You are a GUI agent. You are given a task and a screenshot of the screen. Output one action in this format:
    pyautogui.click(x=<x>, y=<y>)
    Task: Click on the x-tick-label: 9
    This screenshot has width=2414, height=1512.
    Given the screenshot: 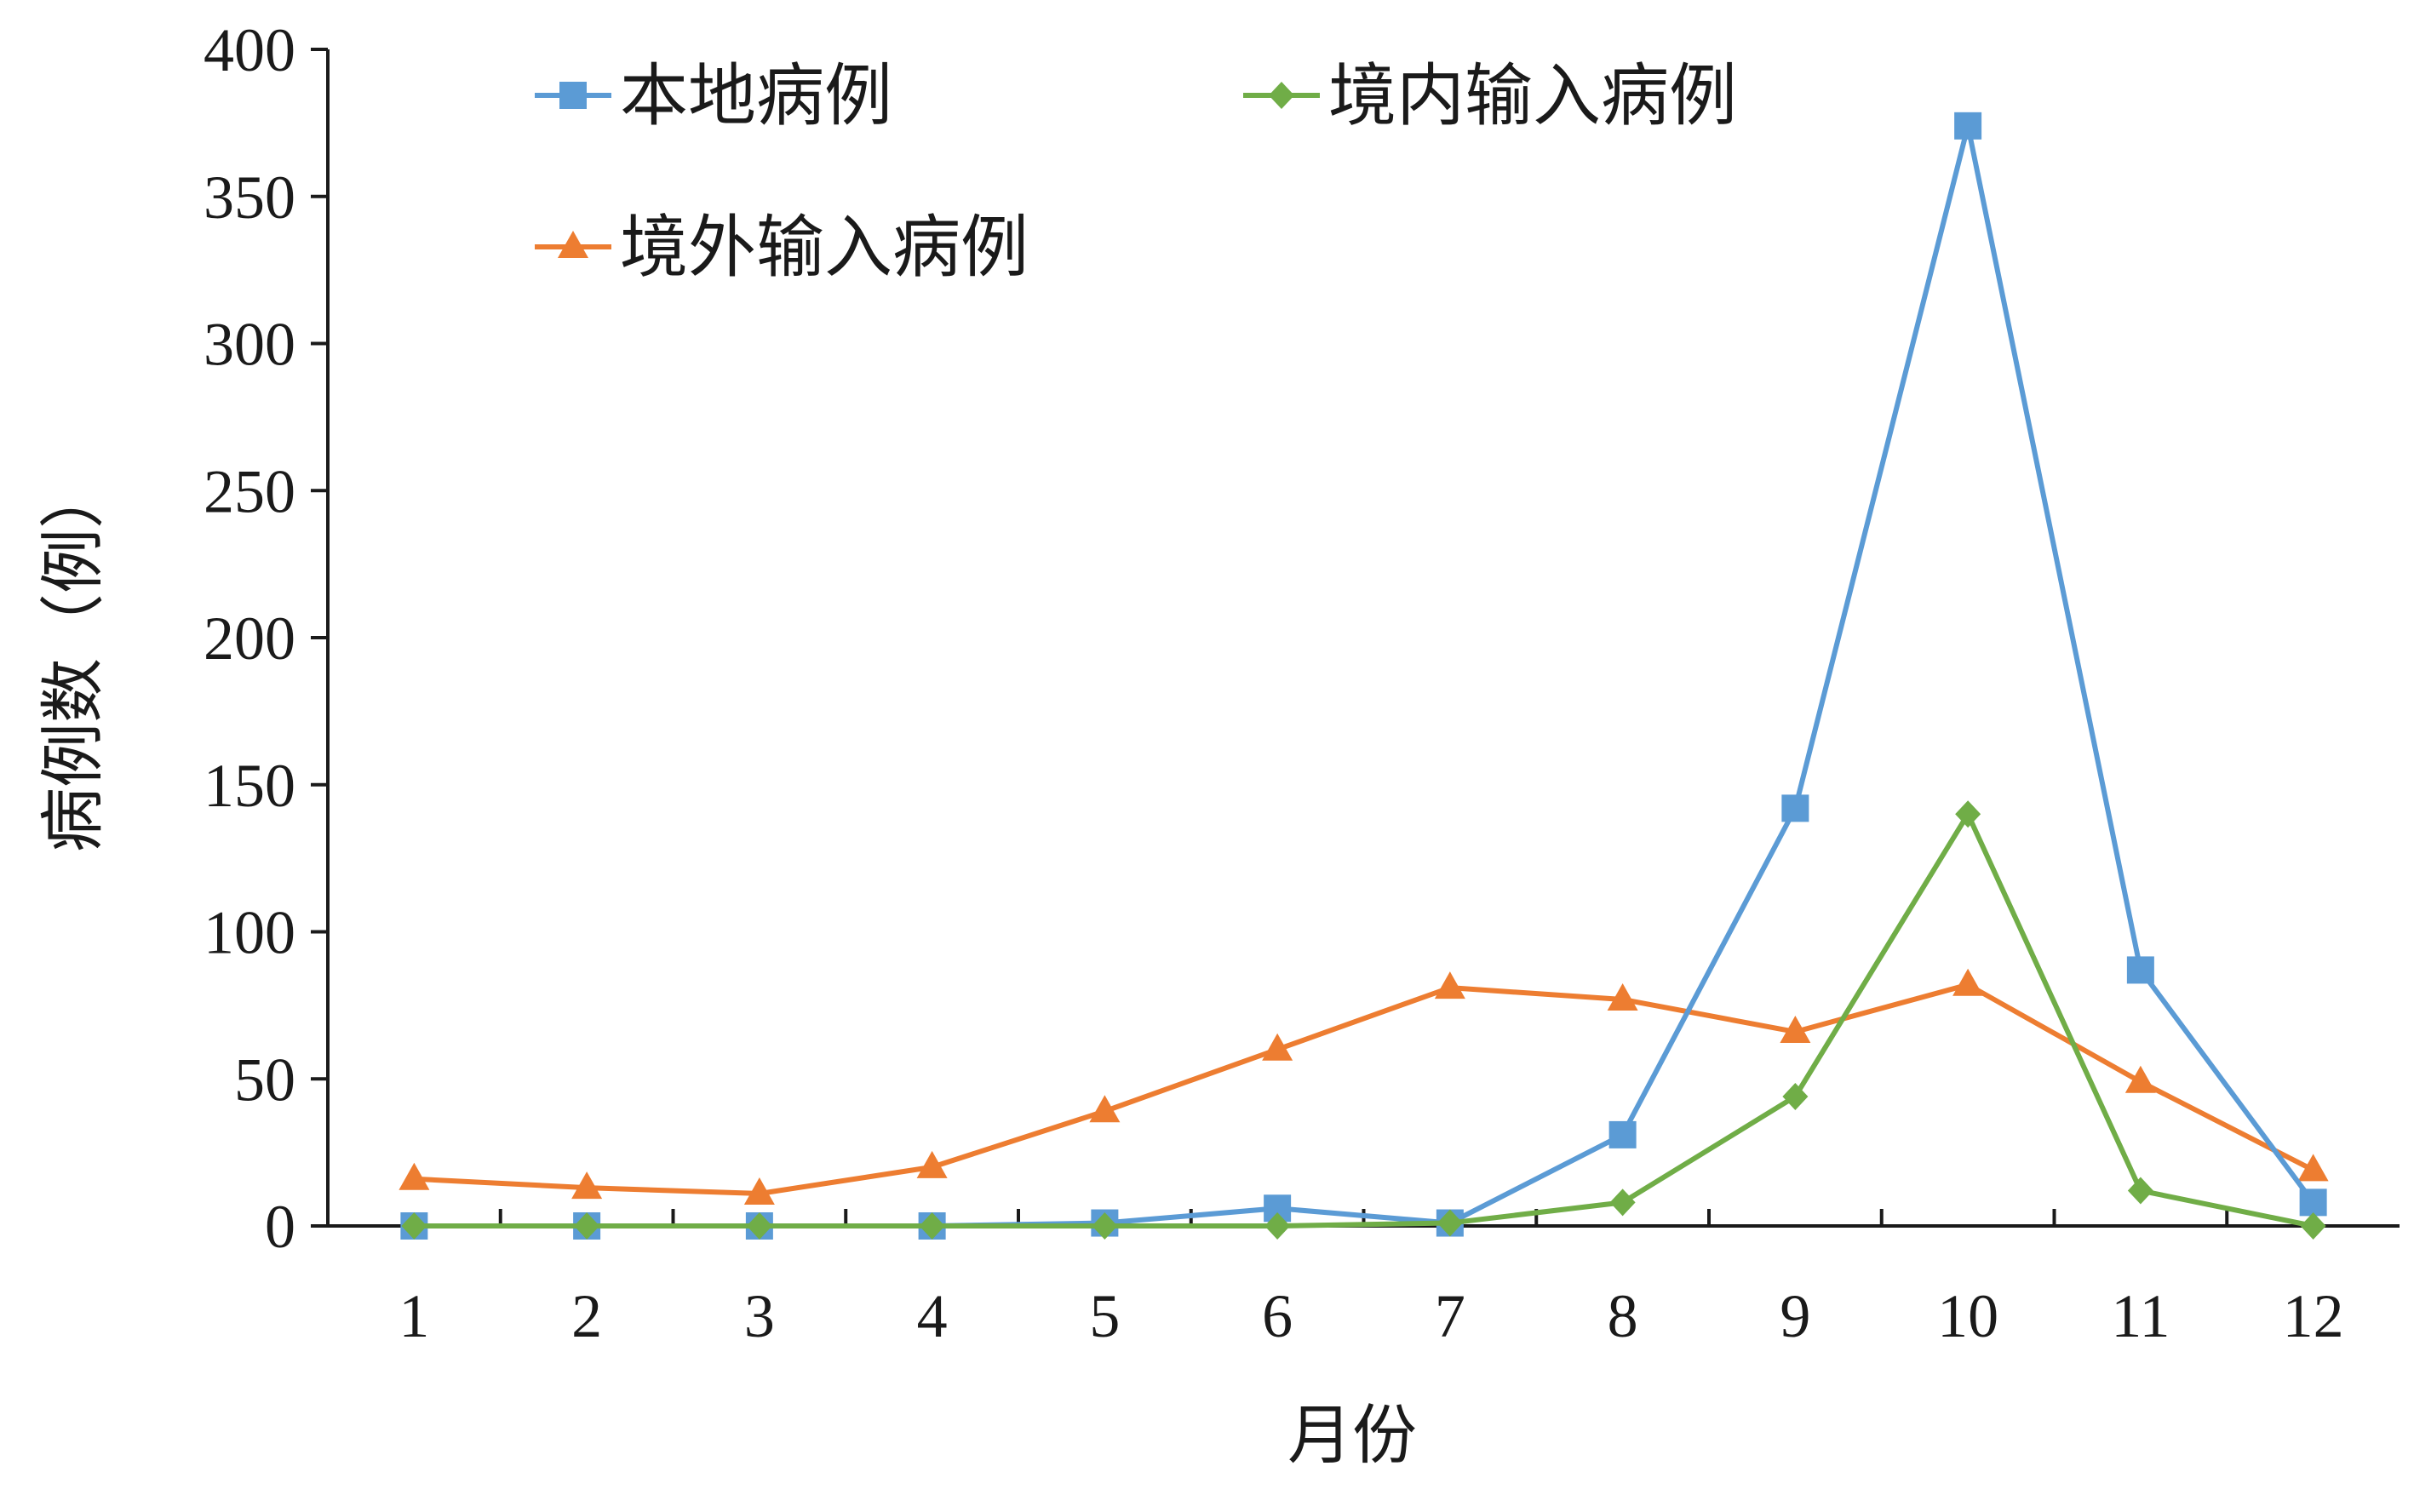 What is the action you would take?
    pyautogui.click(x=1795, y=1316)
    